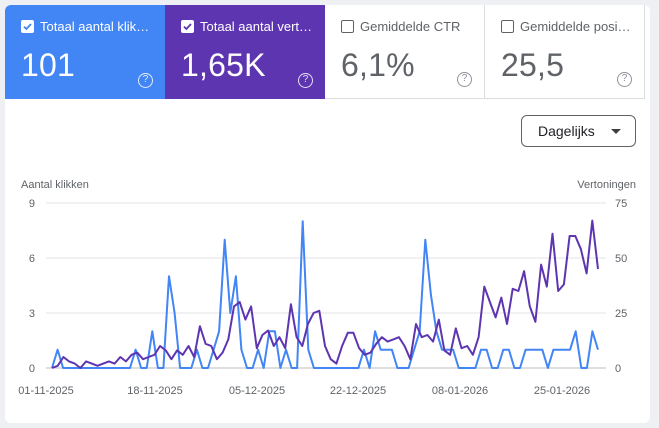 Image resolution: width=659 pixels, height=428 pixels. I want to click on y-right-tick-label: 25, so click(621, 314).